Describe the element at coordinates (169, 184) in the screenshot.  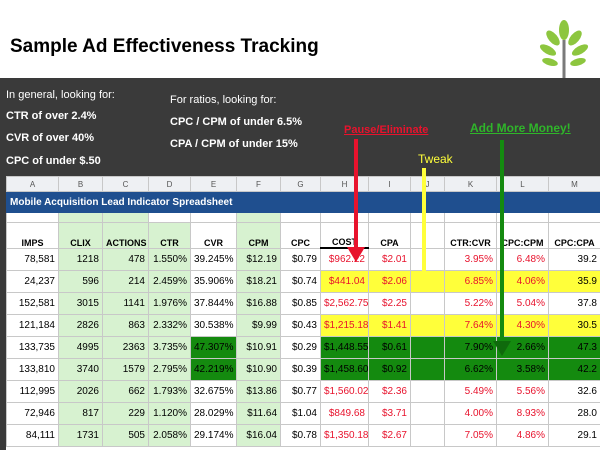
I see `column-letter: D` at that location.